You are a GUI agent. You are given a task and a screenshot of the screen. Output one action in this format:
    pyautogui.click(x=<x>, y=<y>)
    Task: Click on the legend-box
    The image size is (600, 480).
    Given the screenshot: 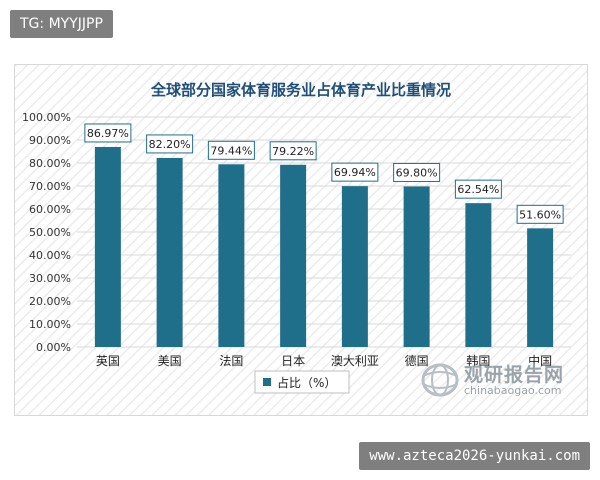 What is the action you would take?
    pyautogui.click(x=302, y=382)
    